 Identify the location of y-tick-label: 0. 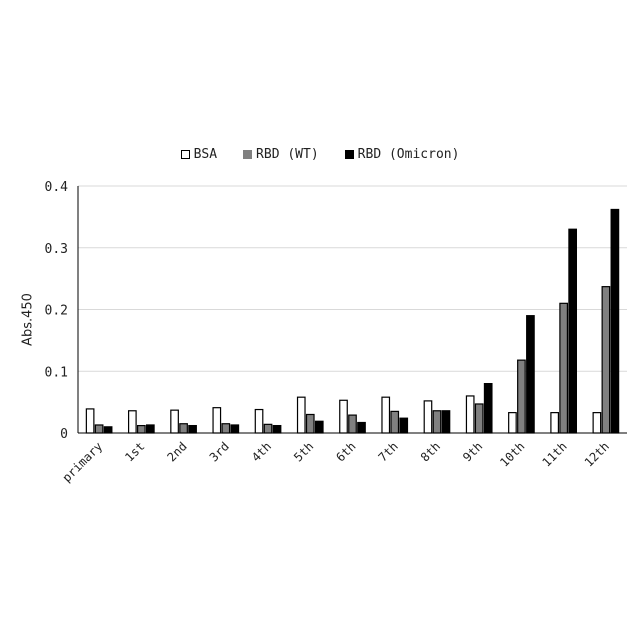
(64, 434).